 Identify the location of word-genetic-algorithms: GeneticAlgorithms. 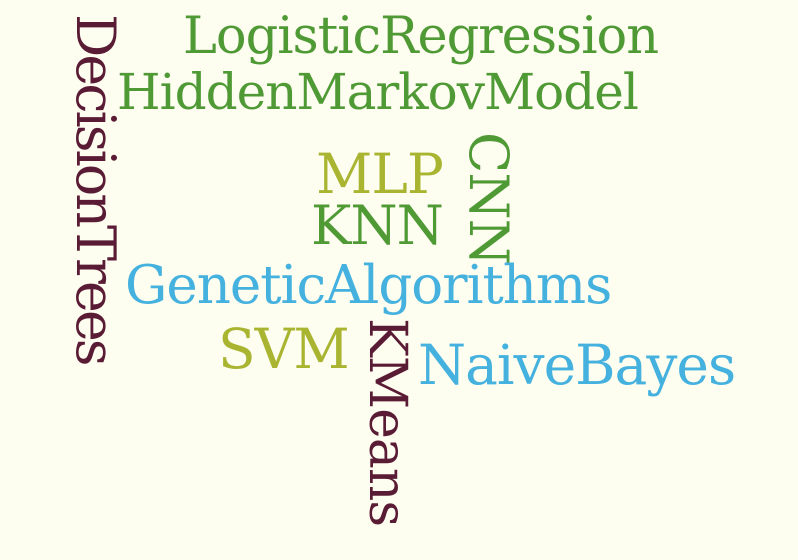
(368, 285).